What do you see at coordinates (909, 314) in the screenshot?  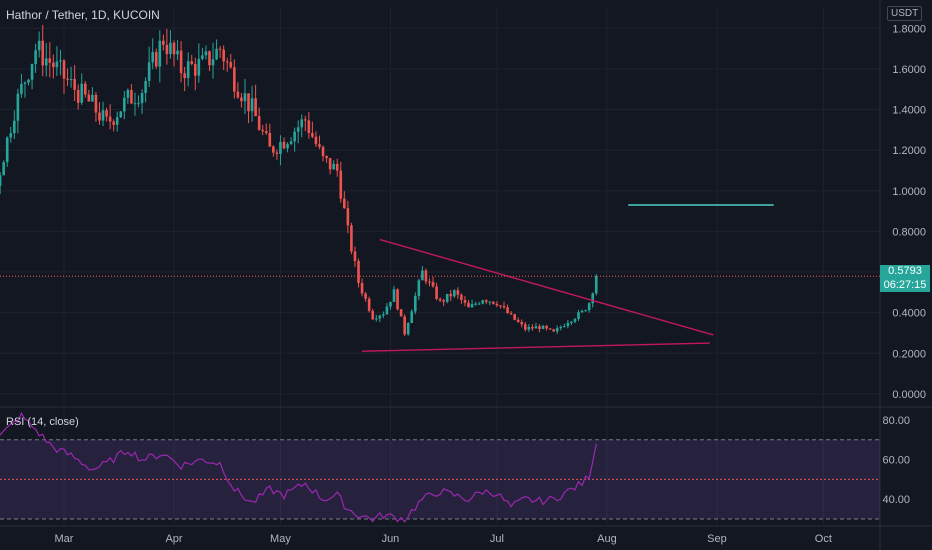 I see `price-tick-label: 0.4000` at bounding box center [909, 314].